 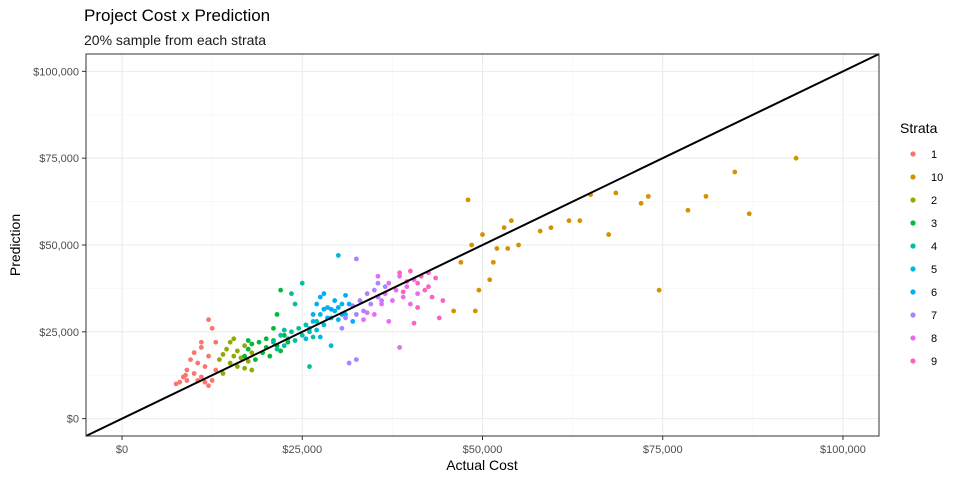 What do you see at coordinates (302, 450) in the screenshot?
I see `x-tick-label: $25,000` at bounding box center [302, 450].